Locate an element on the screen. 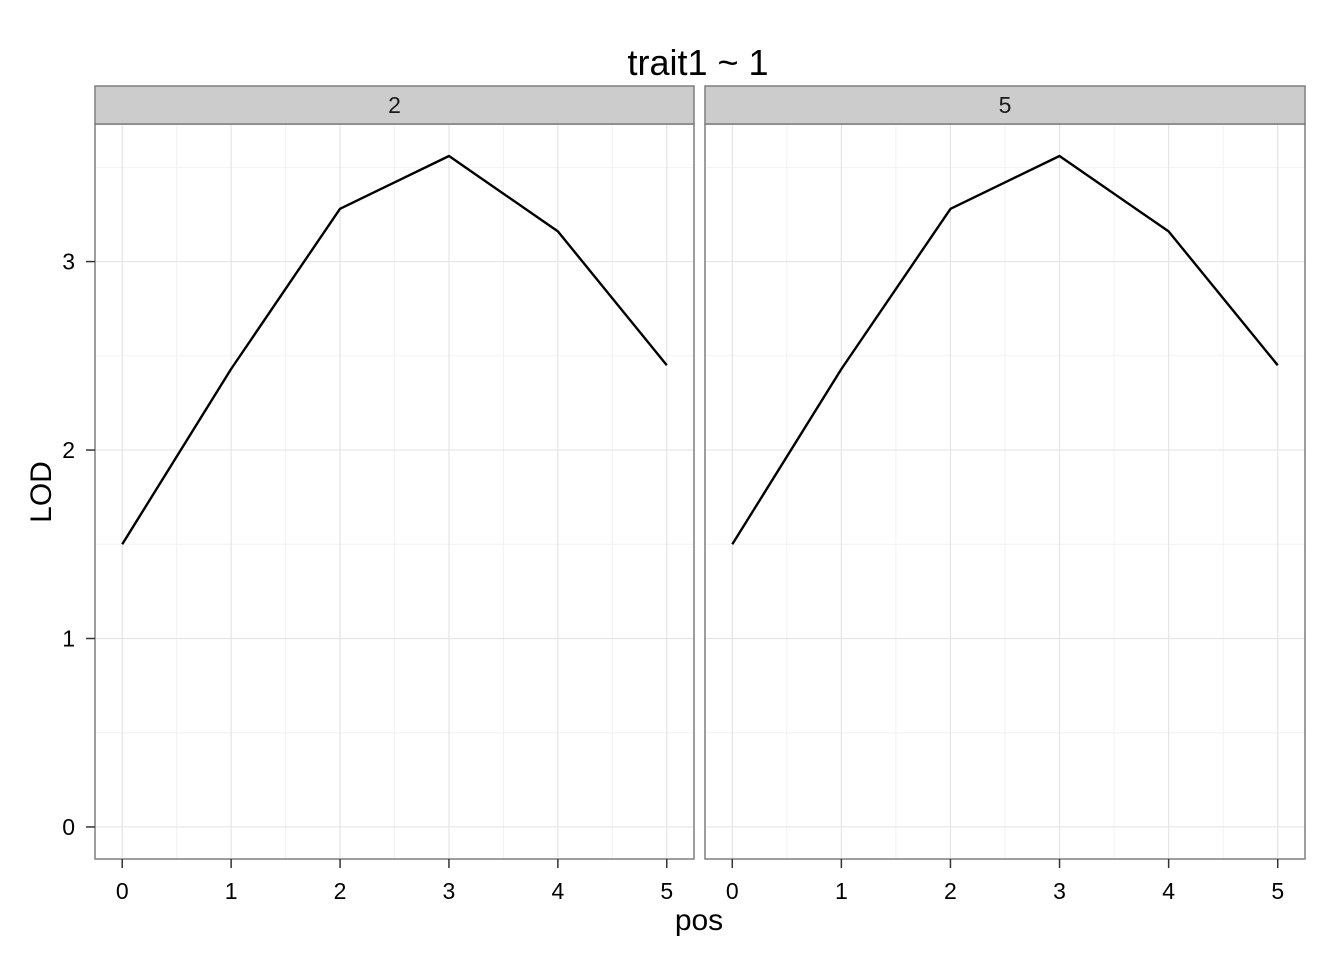  x-axis-title: pos is located at coordinates (699, 920).